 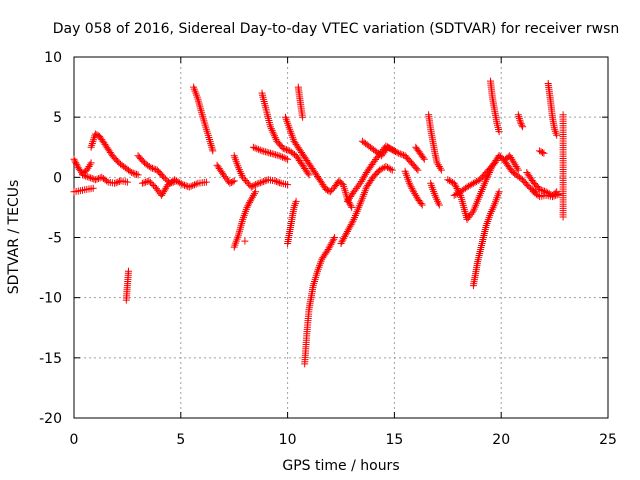 What do you see at coordinates (340, 466) in the screenshot?
I see `x-axis-label: GPS time / hours` at bounding box center [340, 466].